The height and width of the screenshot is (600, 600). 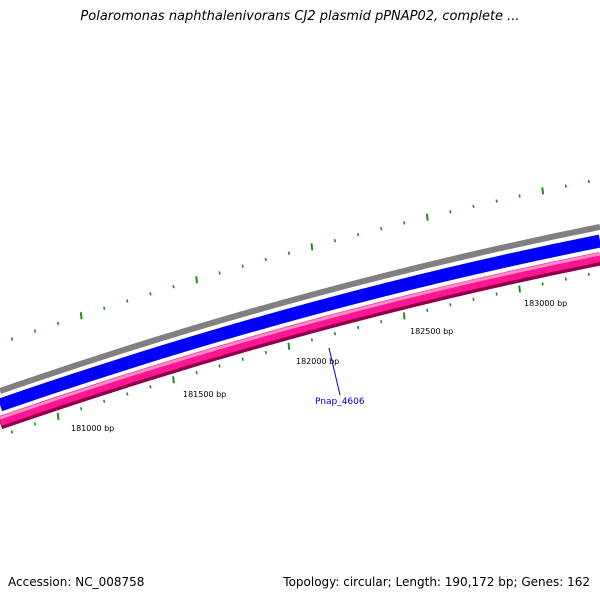 I want to click on accession-text: Accession: NC_008758, so click(x=76, y=582).